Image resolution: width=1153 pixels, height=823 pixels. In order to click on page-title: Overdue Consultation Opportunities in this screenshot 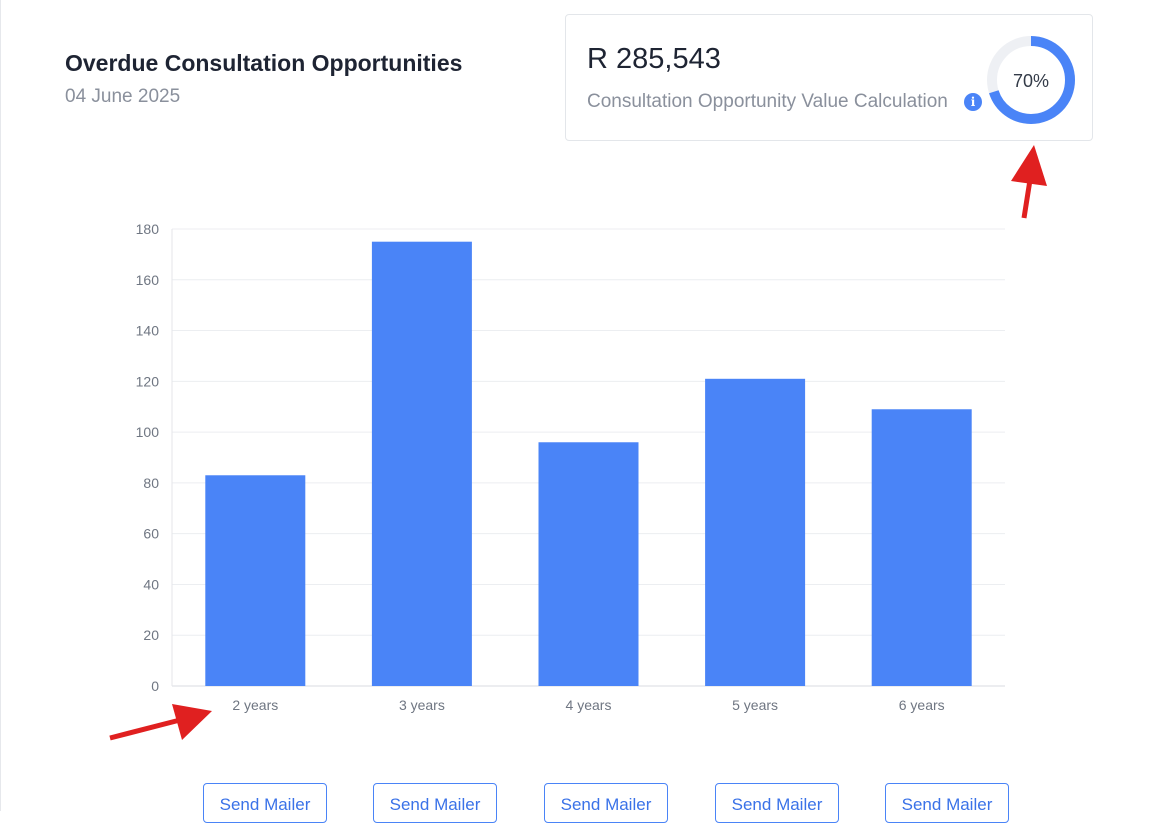, I will do `click(264, 63)`.